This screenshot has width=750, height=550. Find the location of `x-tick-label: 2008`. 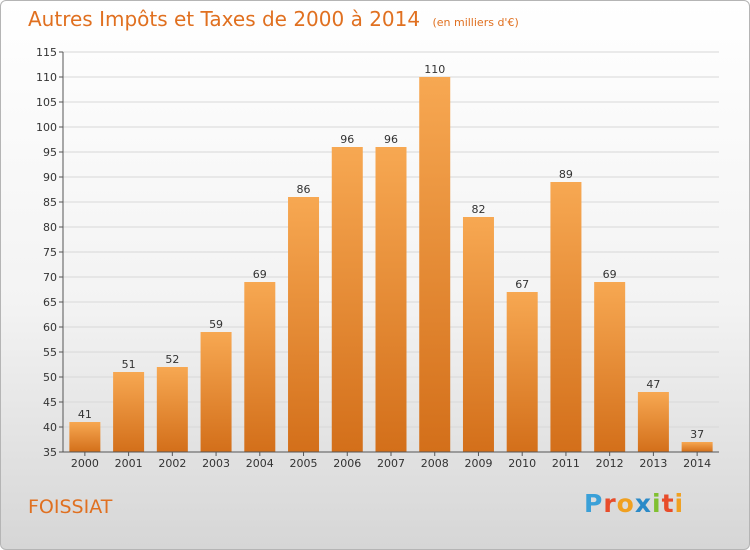

x-tick-label: 2008 is located at coordinates (435, 463).